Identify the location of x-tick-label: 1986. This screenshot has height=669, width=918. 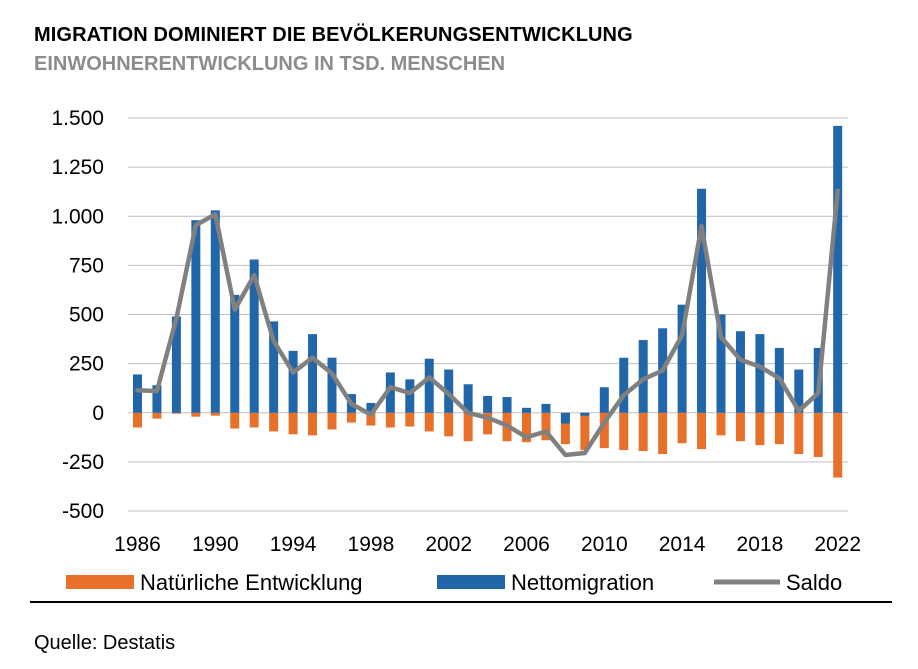
(137, 544).